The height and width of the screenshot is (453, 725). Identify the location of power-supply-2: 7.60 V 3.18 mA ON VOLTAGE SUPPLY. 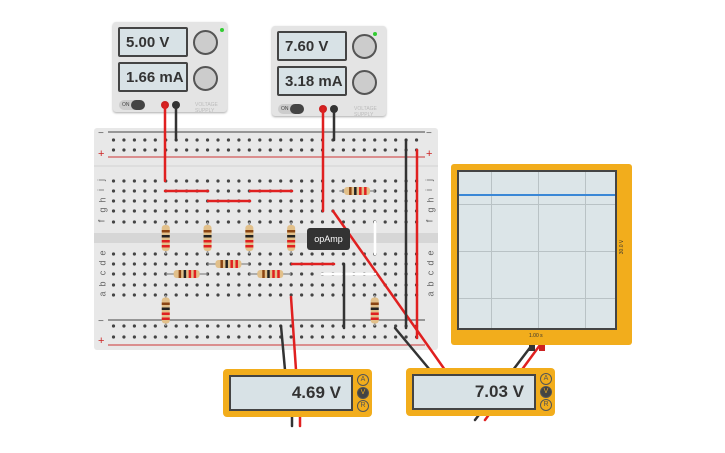
(329, 72).